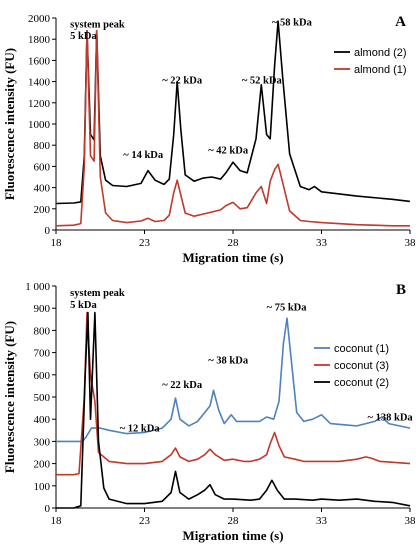 The height and width of the screenshot is (550, 420). What do you see at coordinates (262, 81) in the screenshot?
I see `peak-annotation: ~ 52 kDa` at bounding box center [262, 81].